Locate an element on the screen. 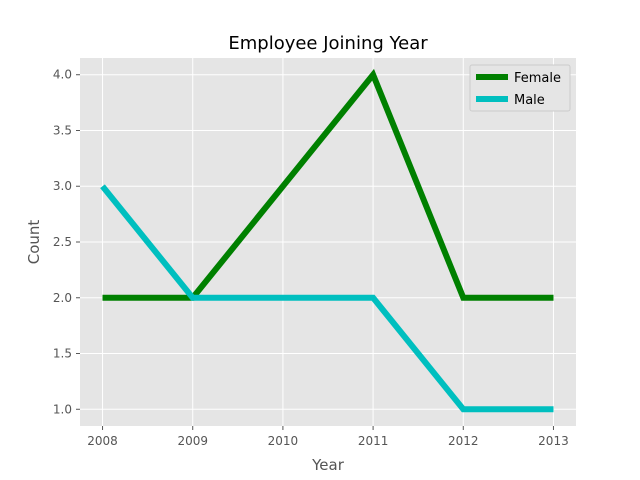 The width and height of the screenshot is (640, 480). y-axis-label: Count is located at coordinates (34, 242).